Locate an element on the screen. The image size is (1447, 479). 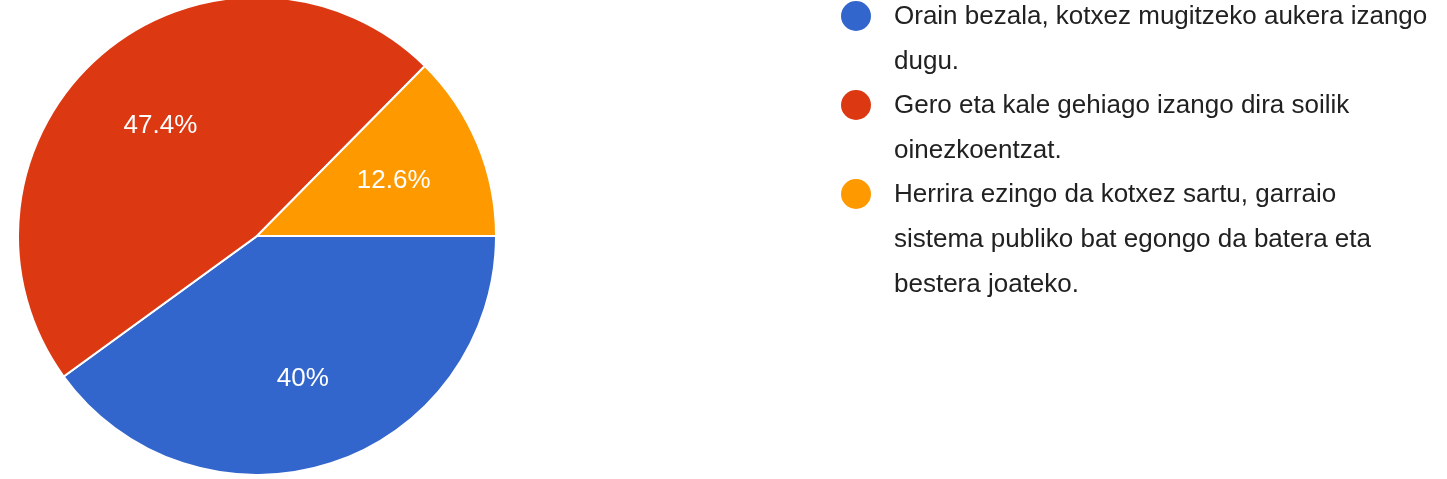
data-label: 12.6% is located at coordinates (393, 178).